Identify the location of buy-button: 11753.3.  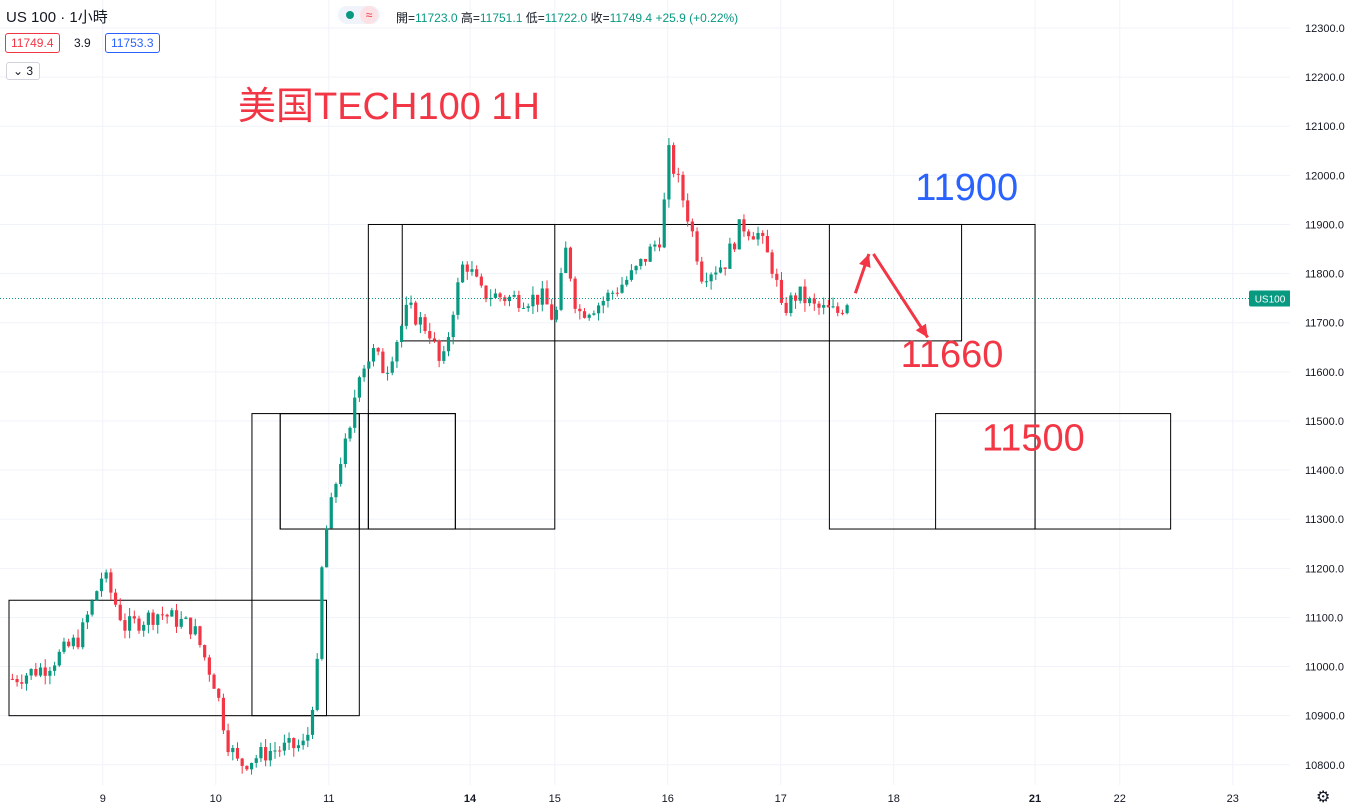
(132, 43).